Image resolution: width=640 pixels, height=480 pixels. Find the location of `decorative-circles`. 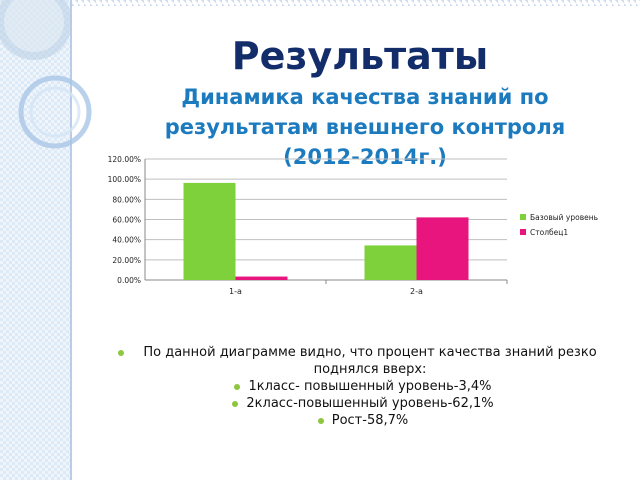

decorative-circles is located at coordinates (46, 74).